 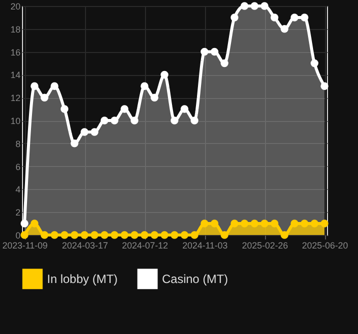 I want to click on x-tick-label: 2025-06-20, so click(x=325, y=245).